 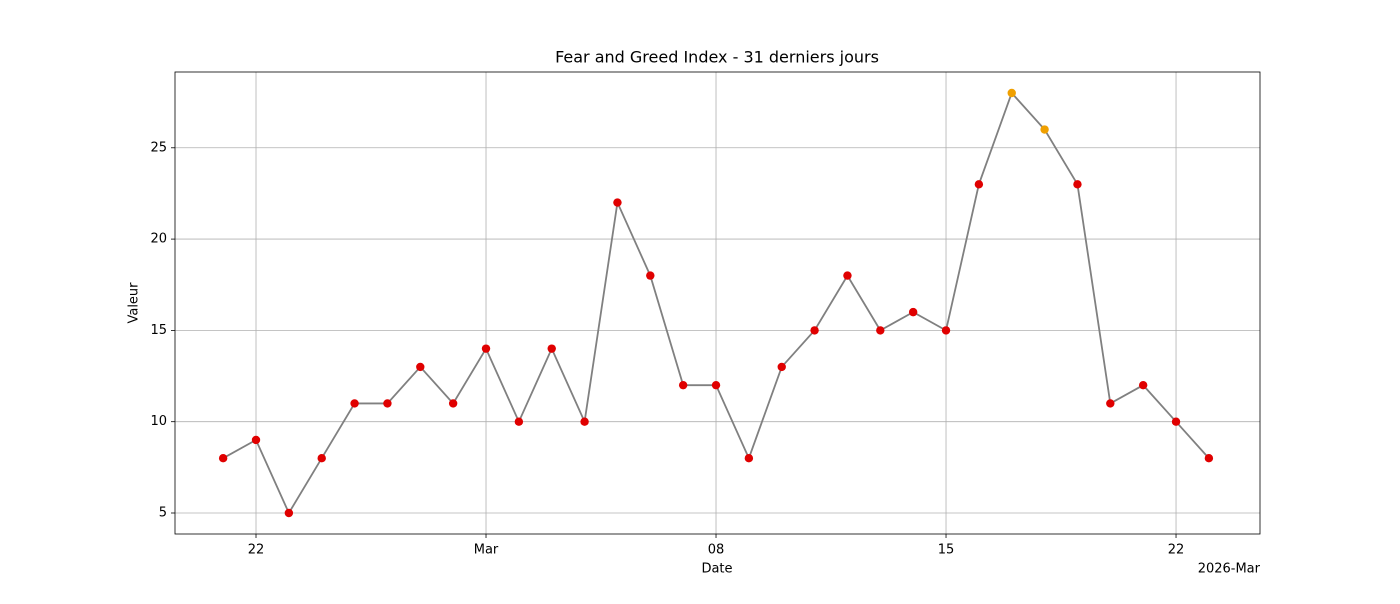 I want to click on x-offset-label: 2026-Mar, so click(x=1229, y=569).